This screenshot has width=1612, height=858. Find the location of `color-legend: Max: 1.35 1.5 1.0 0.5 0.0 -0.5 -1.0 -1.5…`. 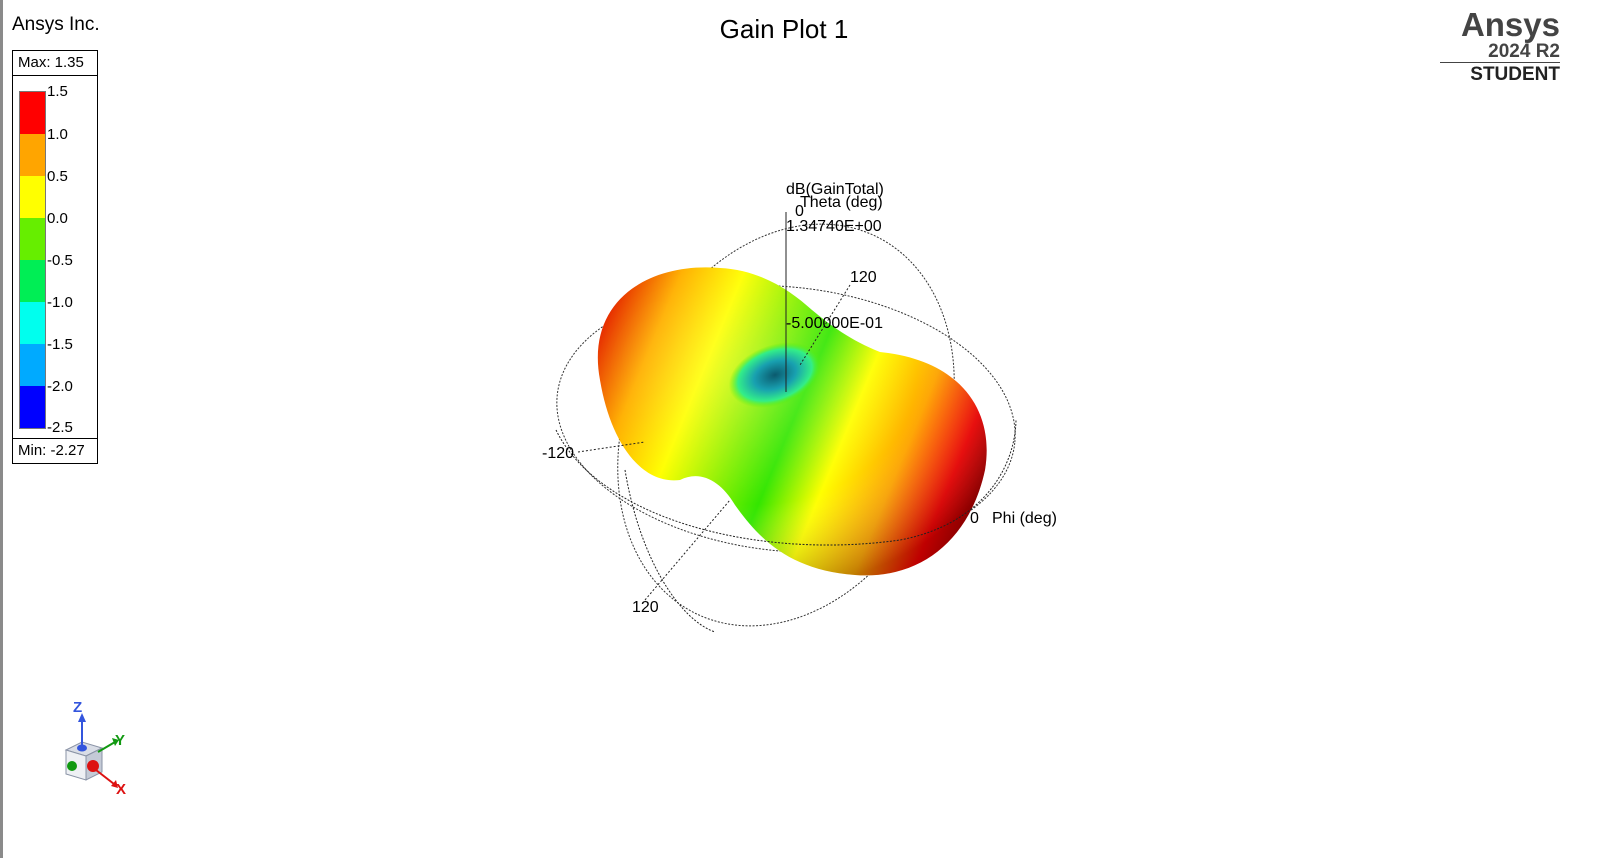

color-legend: Max: 1.35 1.5 1.0 0.5 0.0 -0.5 -1.0 -1.5… is located at coordinates (55, 257).